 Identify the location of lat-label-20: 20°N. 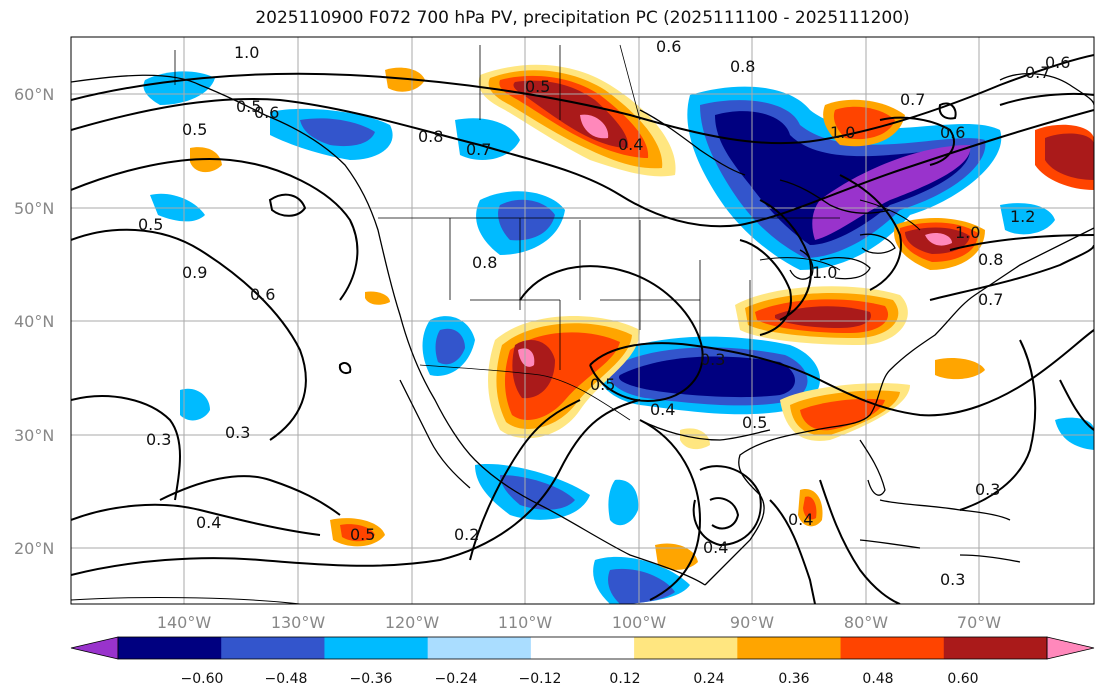
(34, 548).